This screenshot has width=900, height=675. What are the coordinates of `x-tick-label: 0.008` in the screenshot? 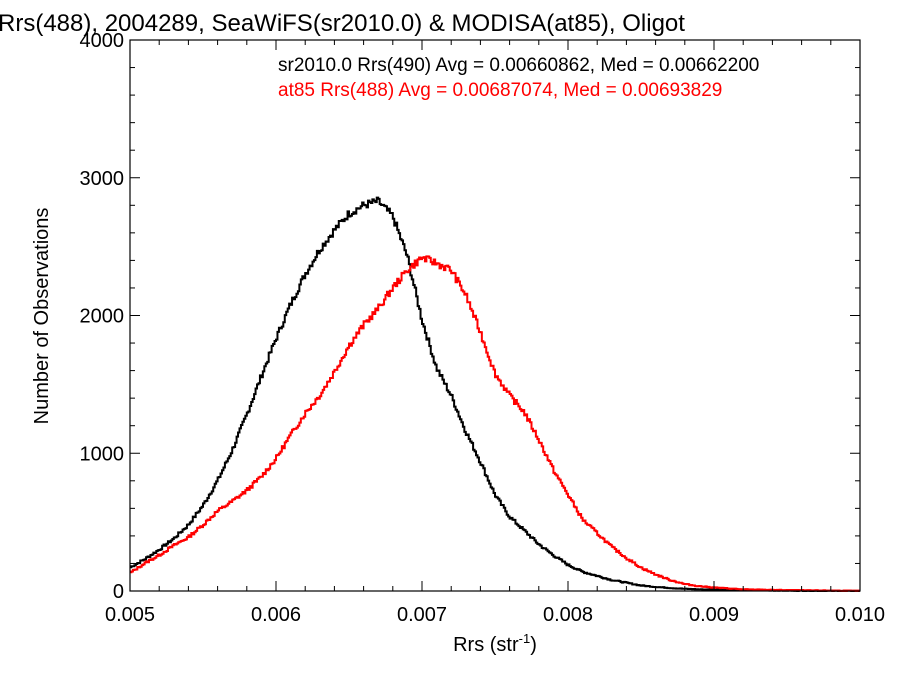 It's located at (568, 615).